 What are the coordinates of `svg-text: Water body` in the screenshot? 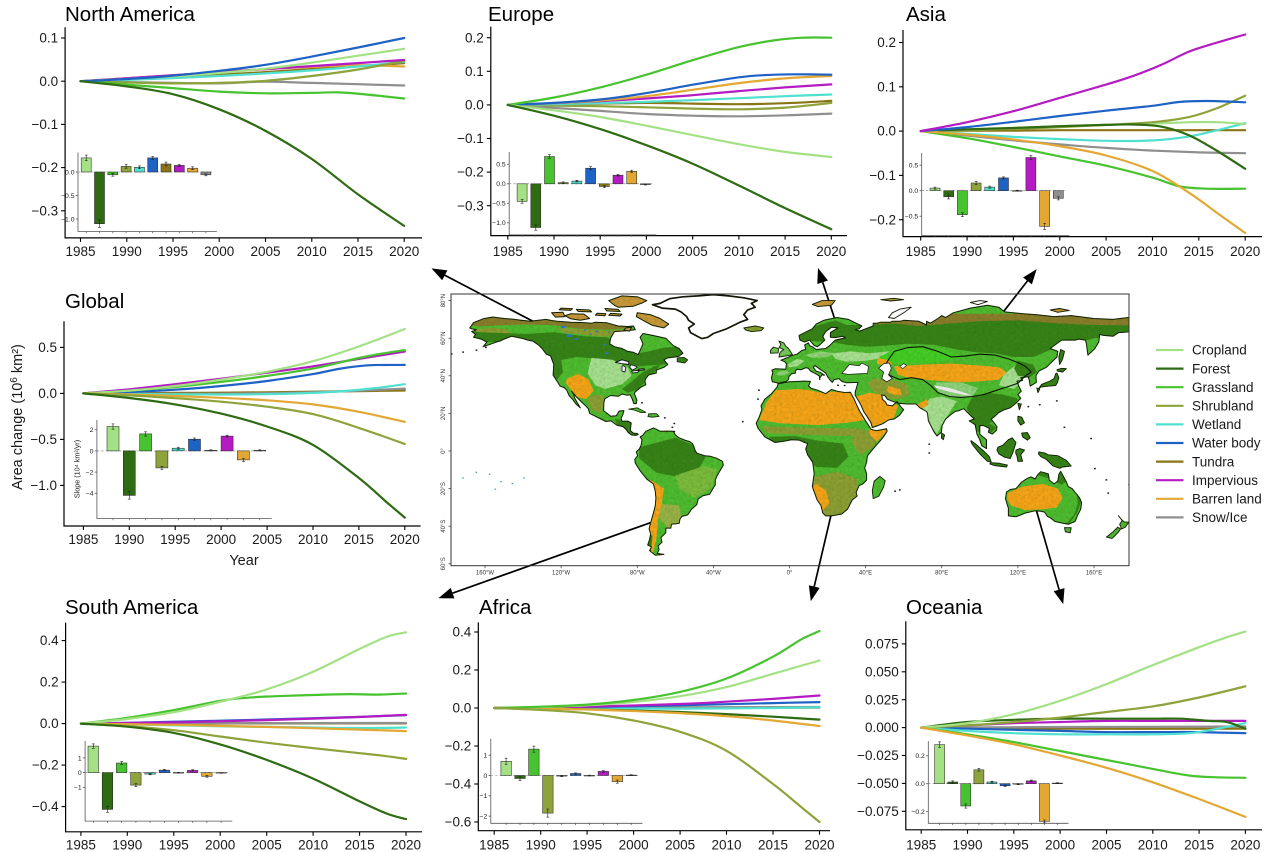 It's located at (1226, 443).